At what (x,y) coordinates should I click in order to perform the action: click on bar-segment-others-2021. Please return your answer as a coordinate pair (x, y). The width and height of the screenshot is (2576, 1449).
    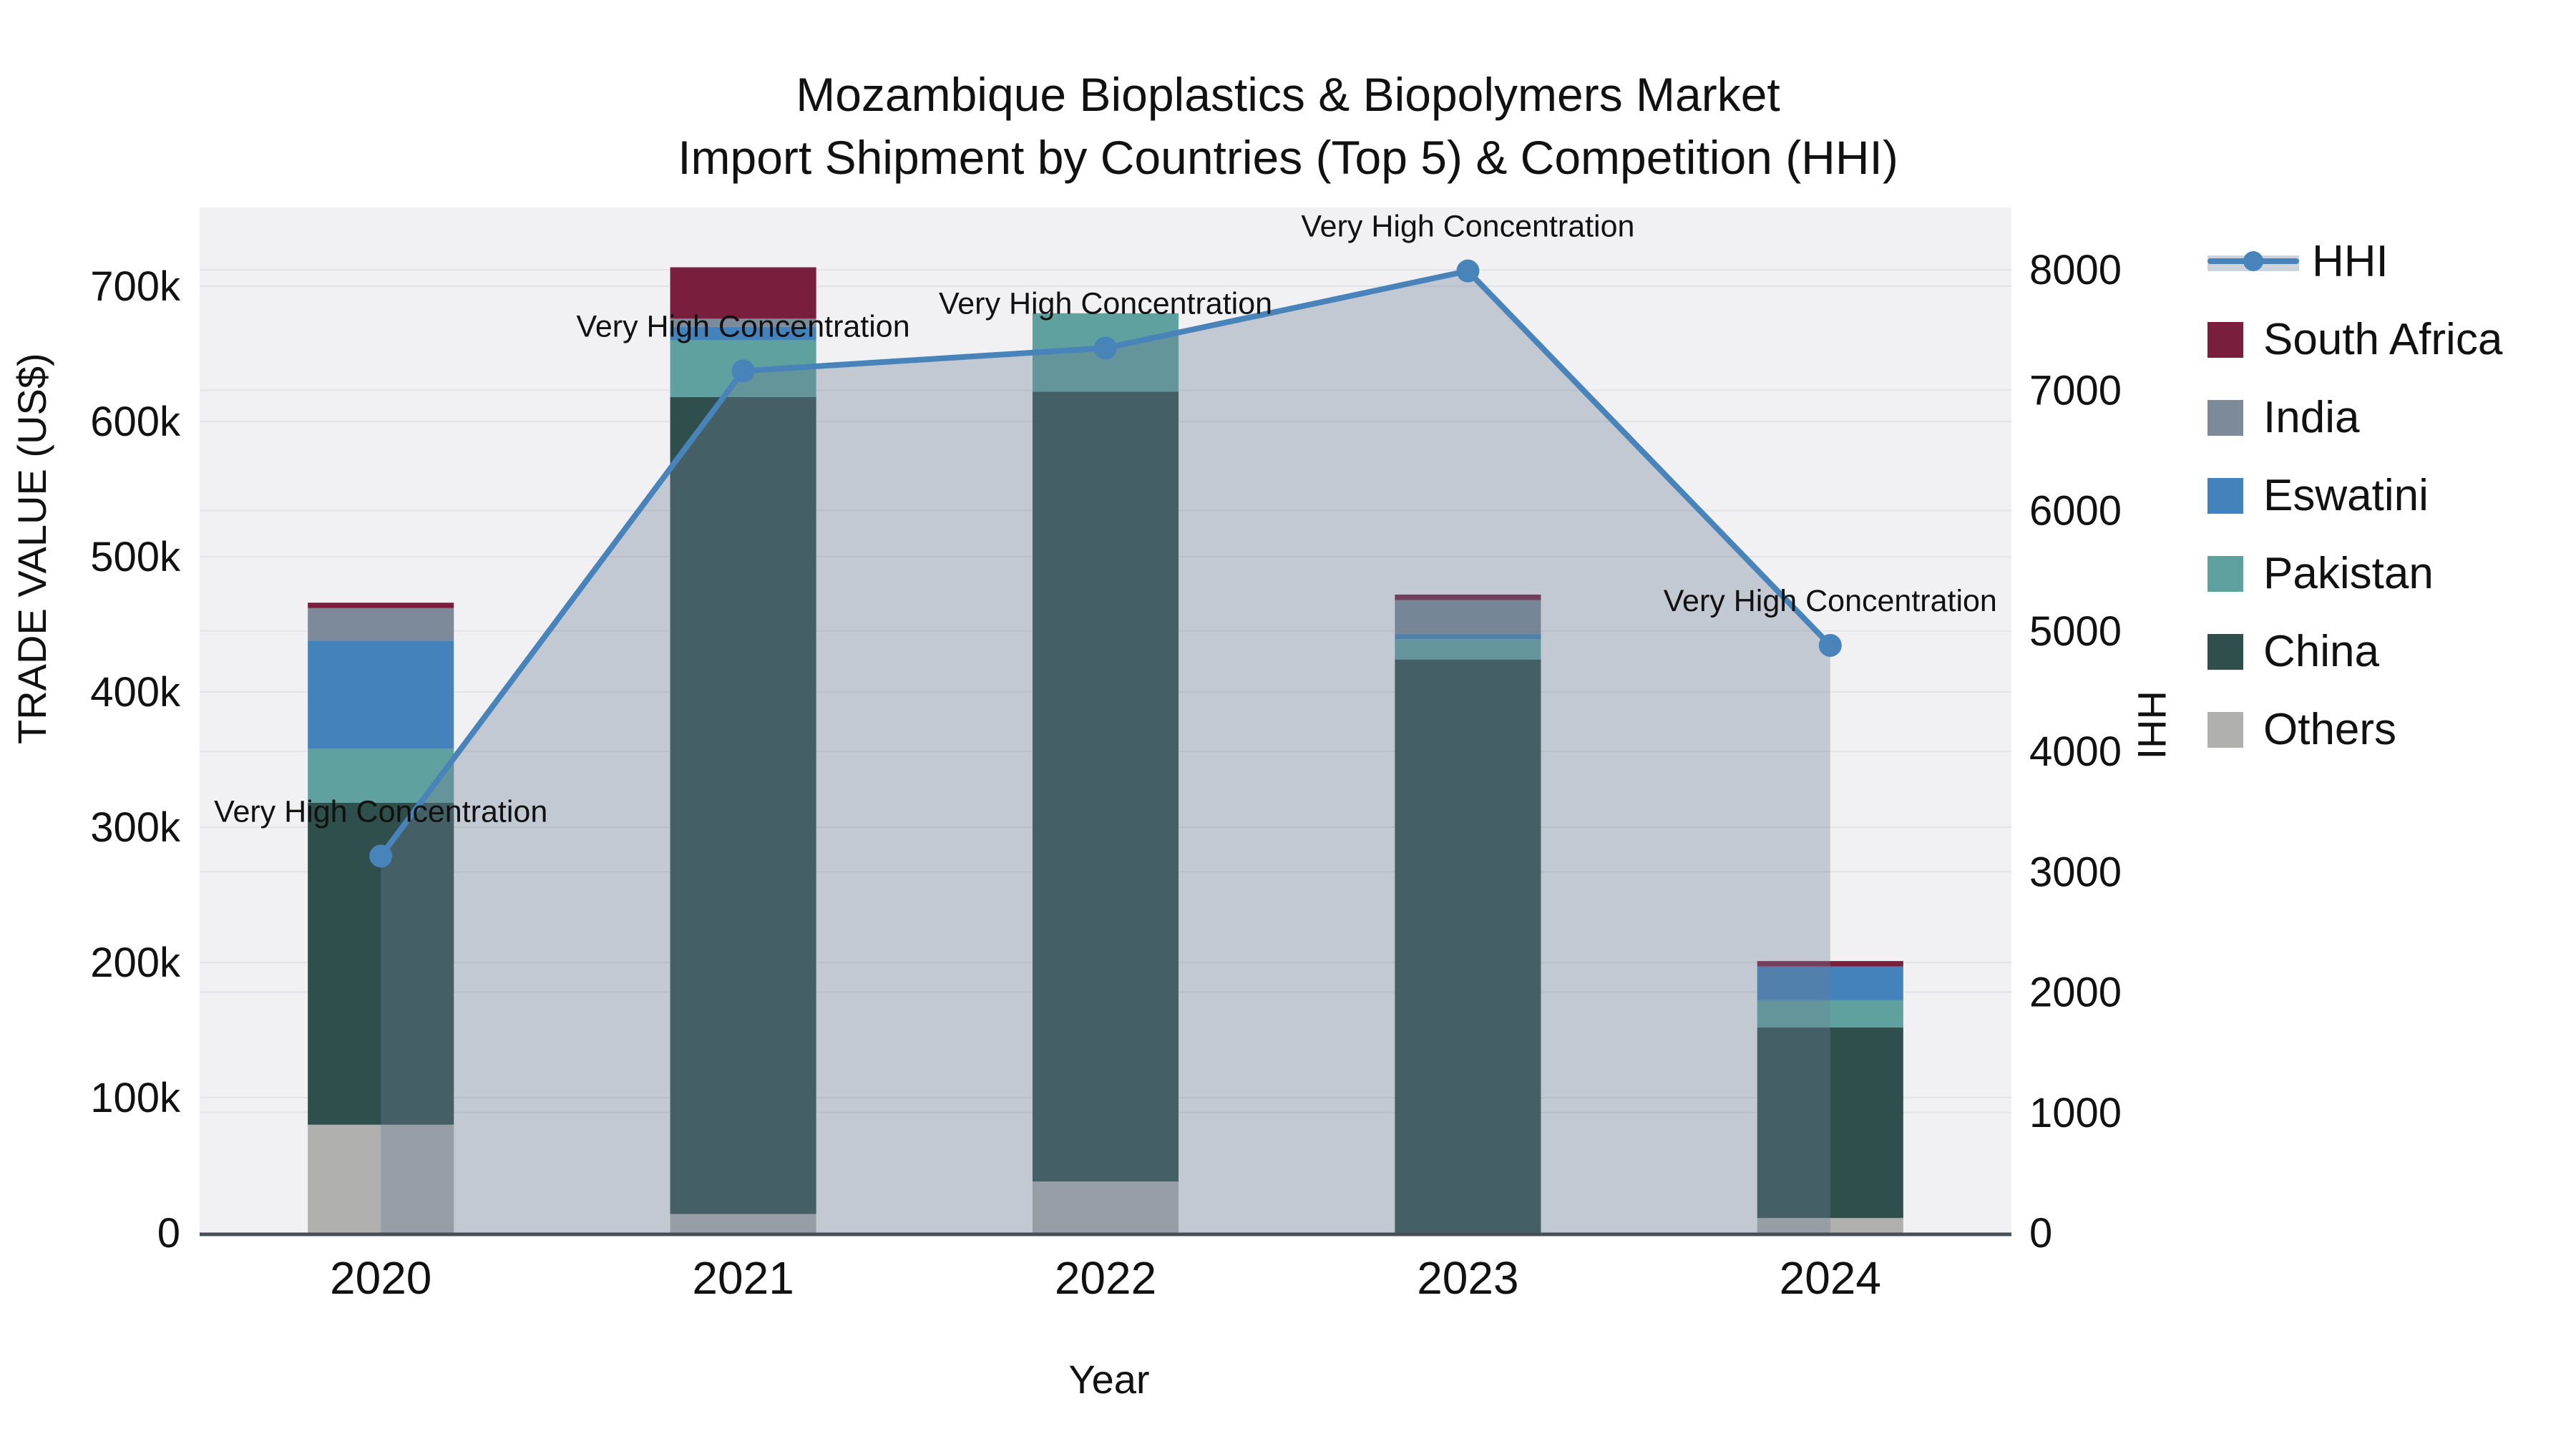
    Looking at the image, I should click on (743, 1223).